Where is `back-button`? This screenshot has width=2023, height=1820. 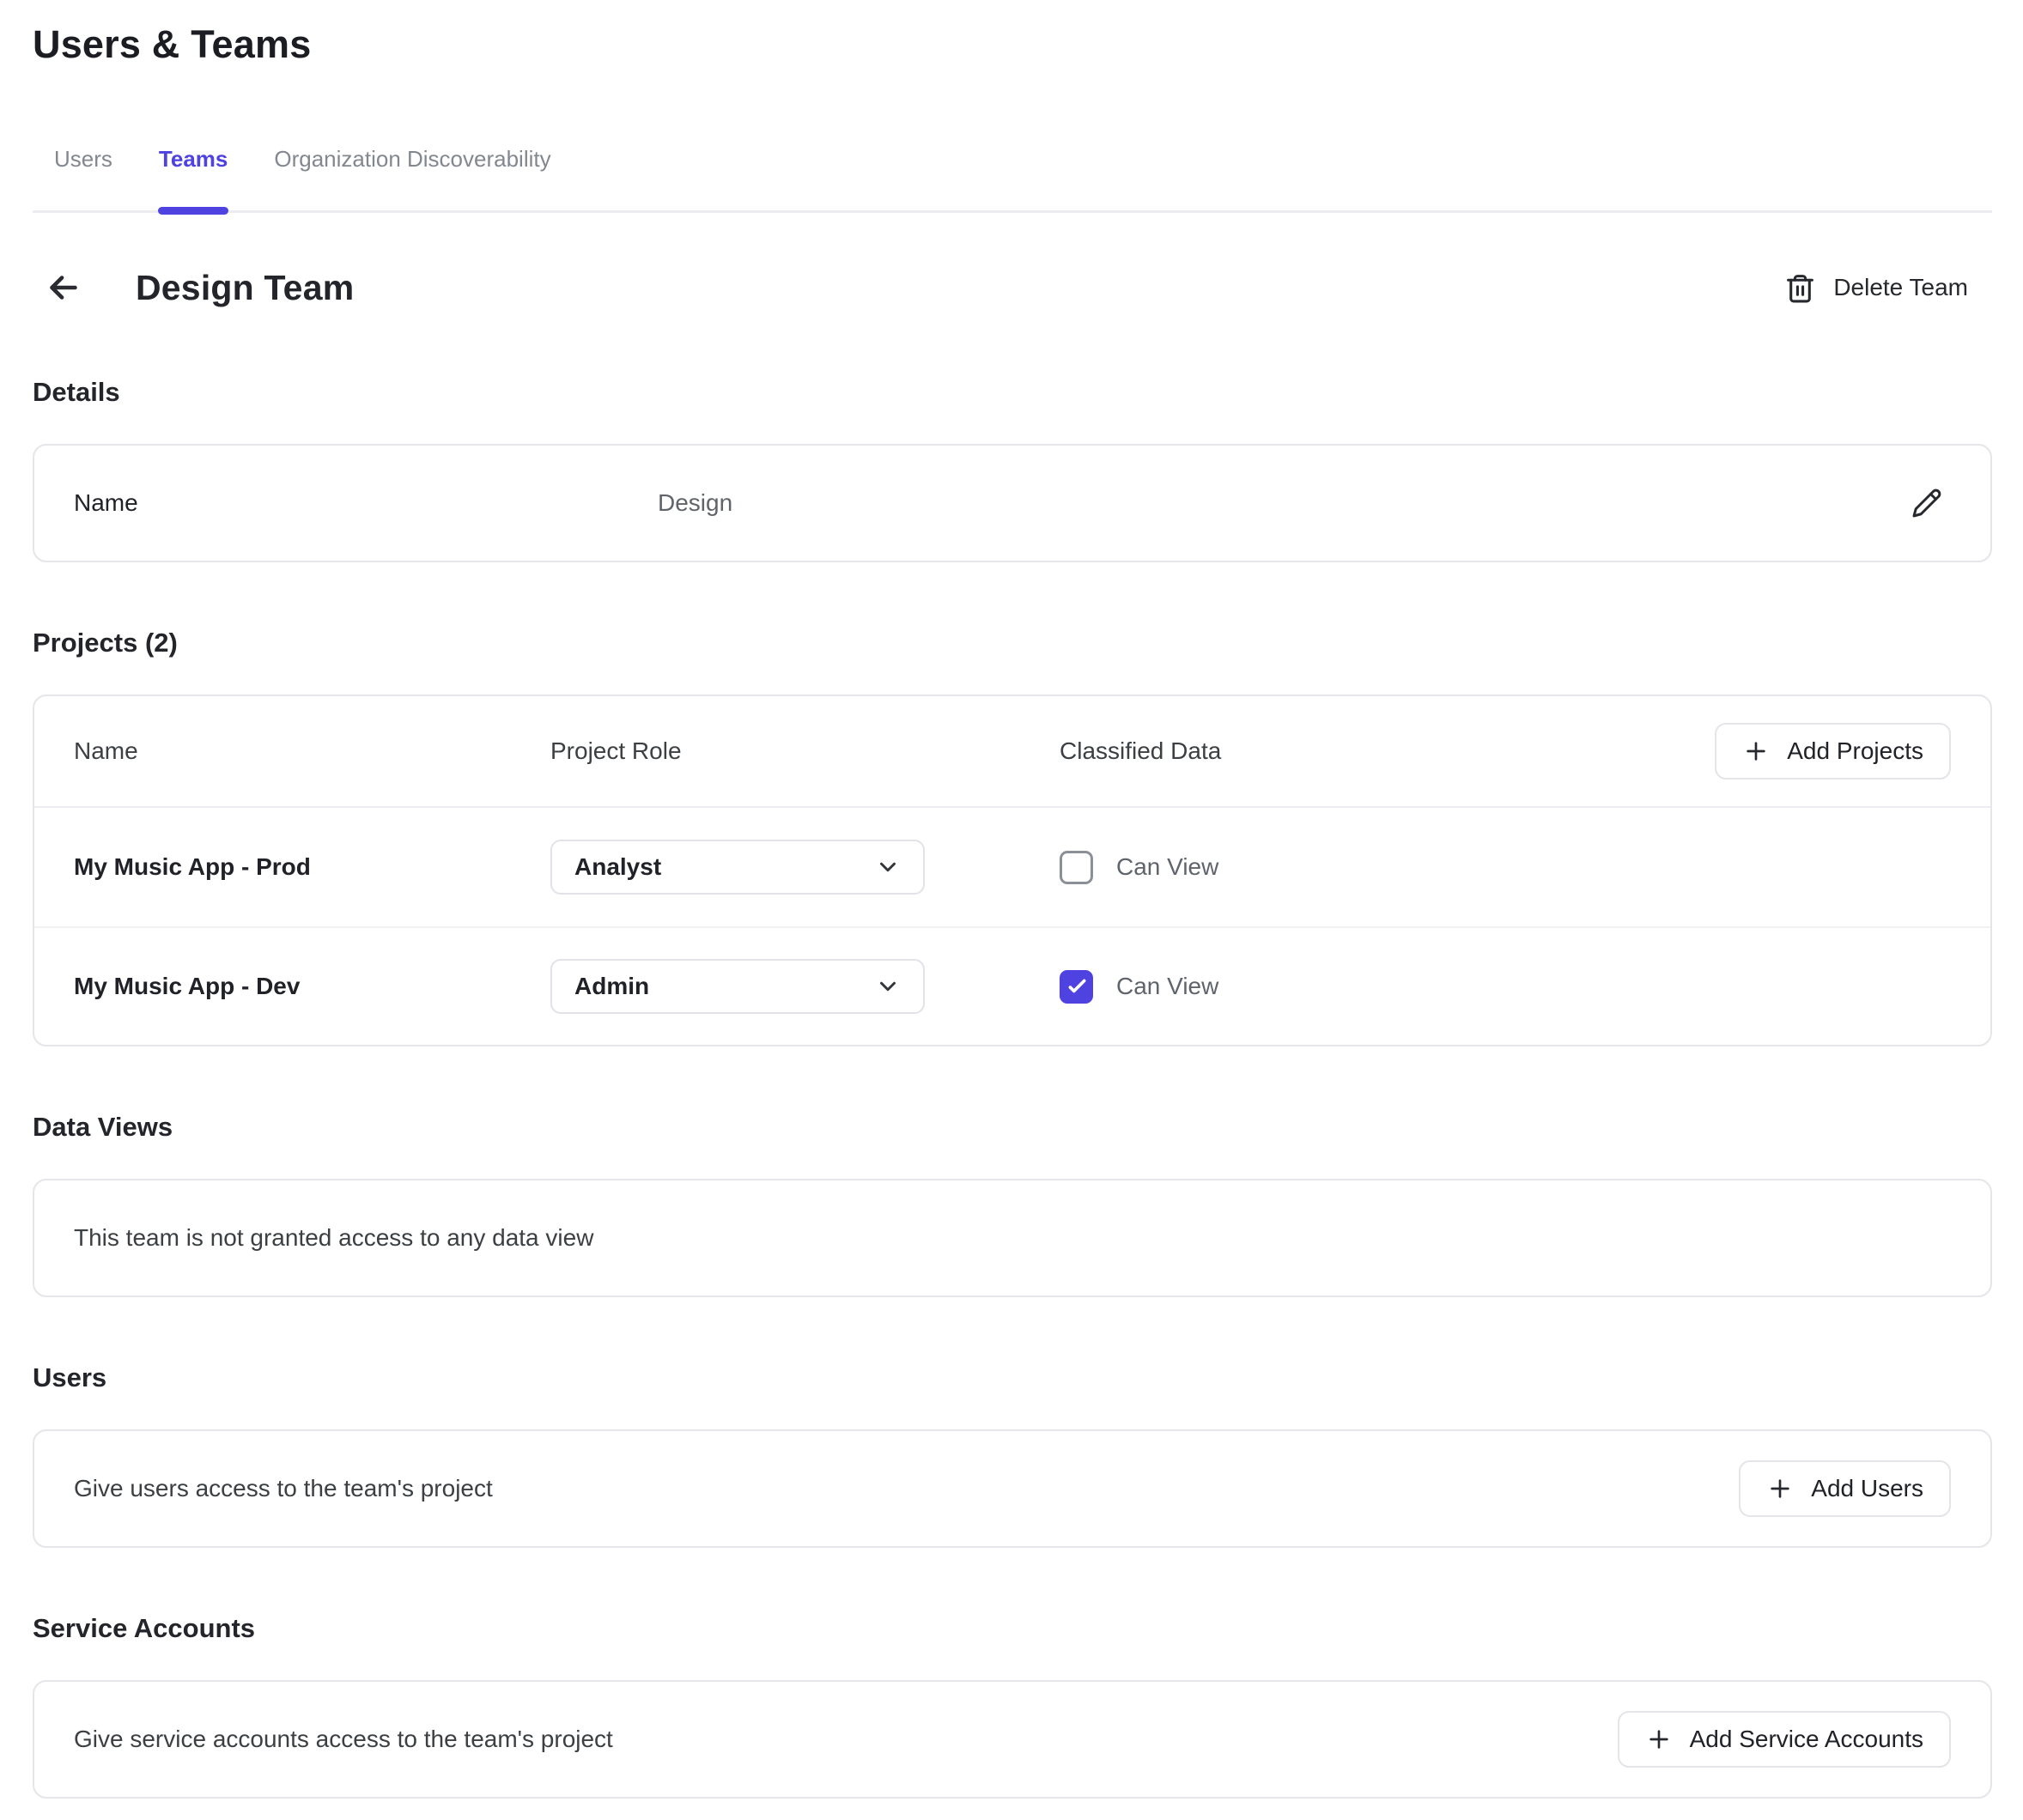 back-button is located at coordinates (64, 288).